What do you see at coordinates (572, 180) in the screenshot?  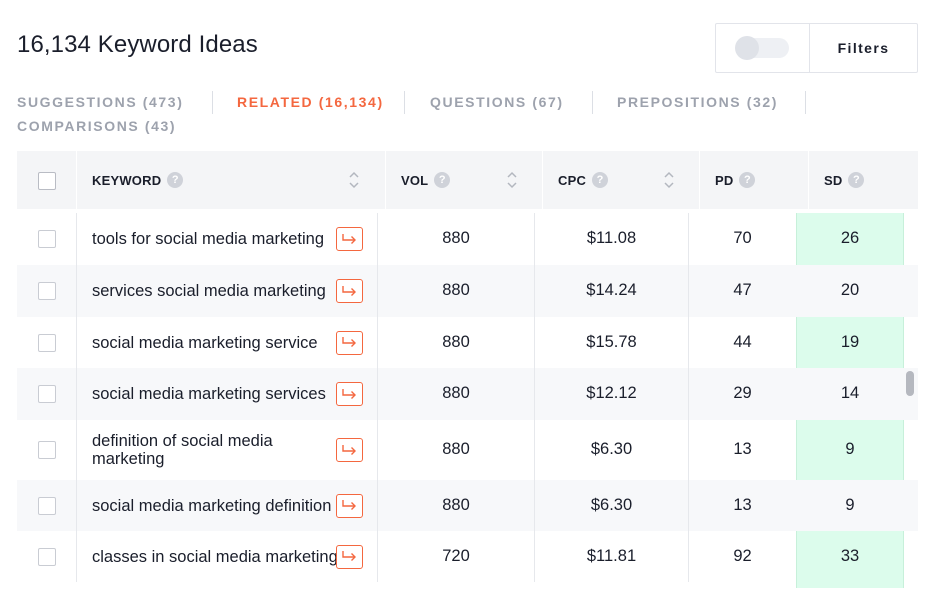 I see `column-label: CPC` at bounding box center [572, 180].